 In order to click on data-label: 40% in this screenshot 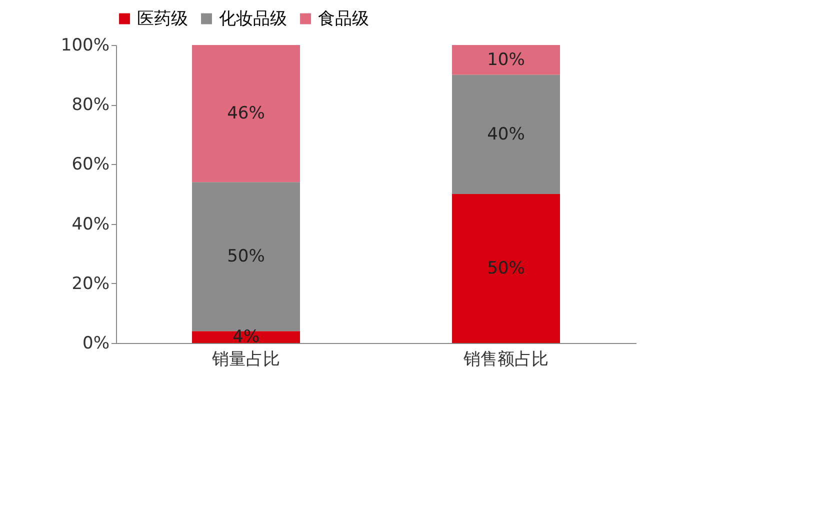, I will do `click(506, 134)`.